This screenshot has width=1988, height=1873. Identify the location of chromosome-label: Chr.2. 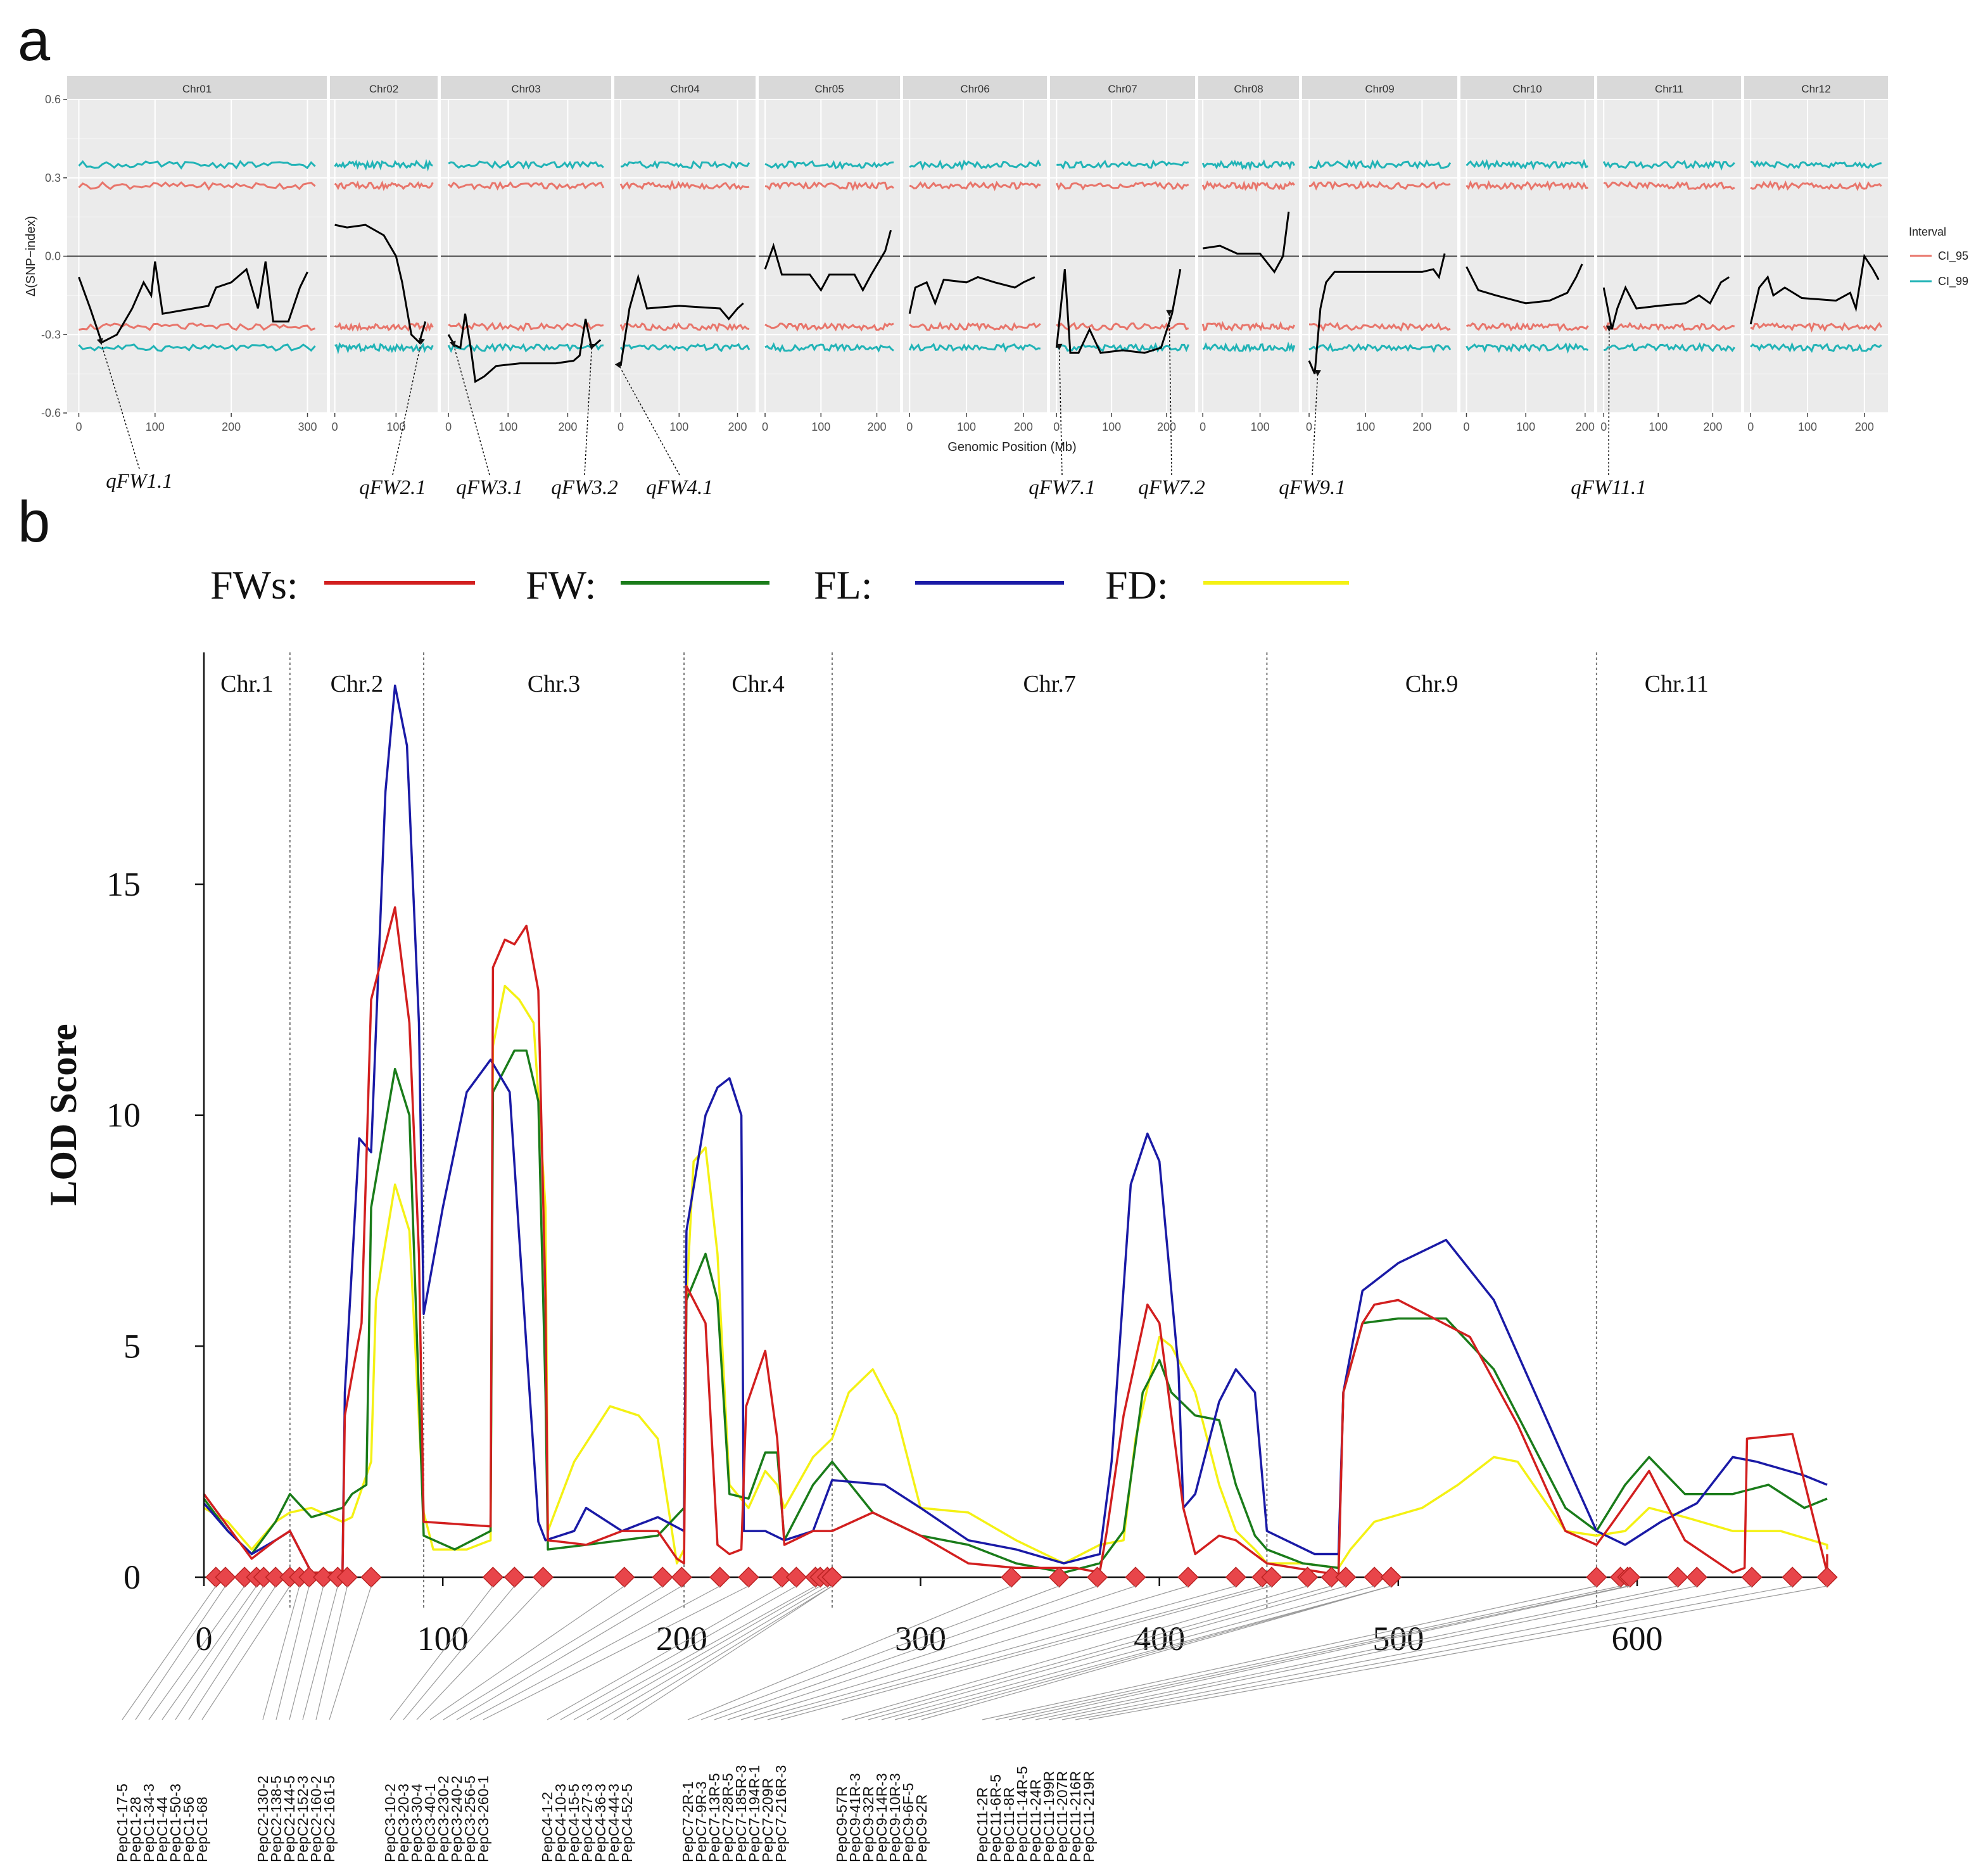
(357, 684).